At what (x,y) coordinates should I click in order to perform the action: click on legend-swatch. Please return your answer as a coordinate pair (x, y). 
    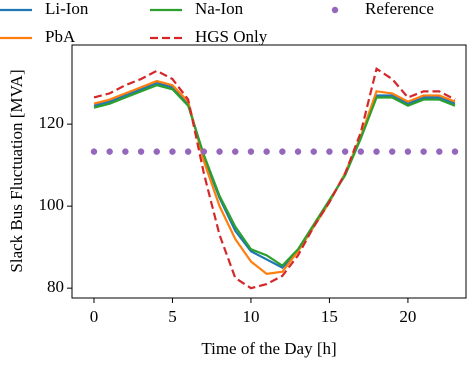
    Looking at the image, I should click on (335, 10).